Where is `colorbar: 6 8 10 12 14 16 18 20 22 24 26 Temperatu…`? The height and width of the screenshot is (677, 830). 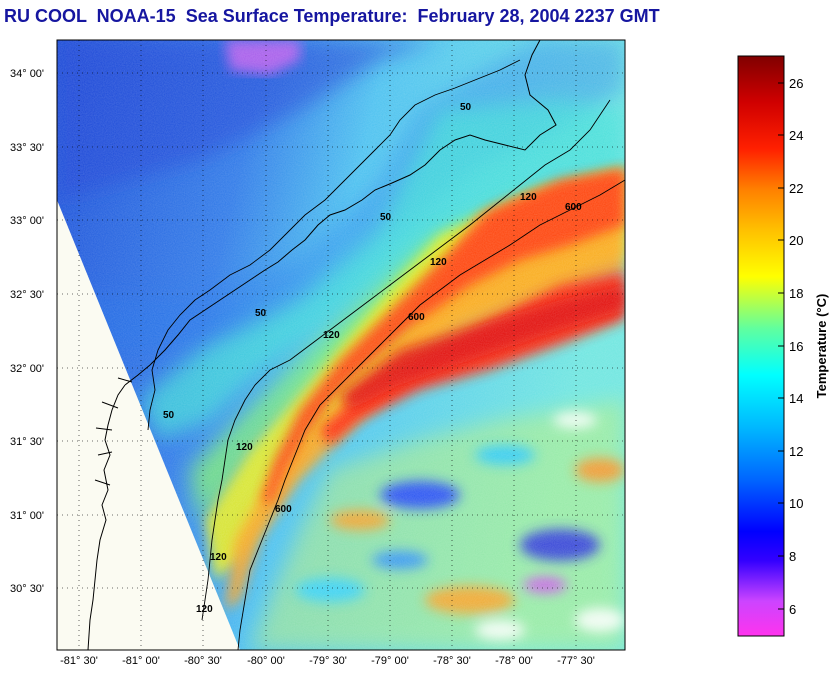
colorbar: 6 8 10 12 14 16 18 20 22 24 26 Temperatu… is located at coordinates (783, 346).